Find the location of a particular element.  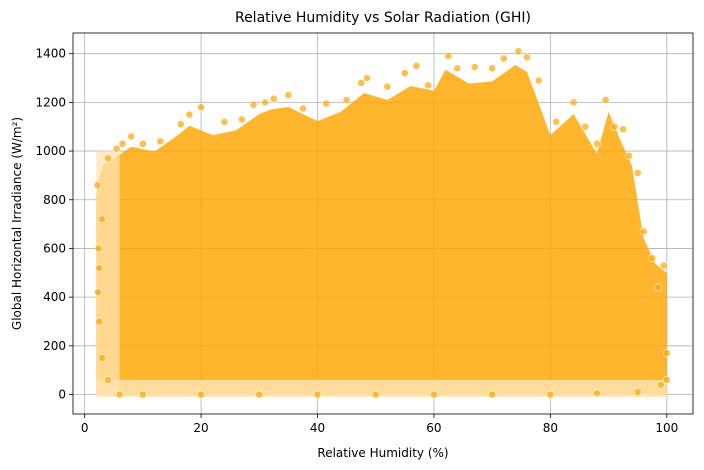

y-tick-label: 1400 is located at coordinates (50, 54).